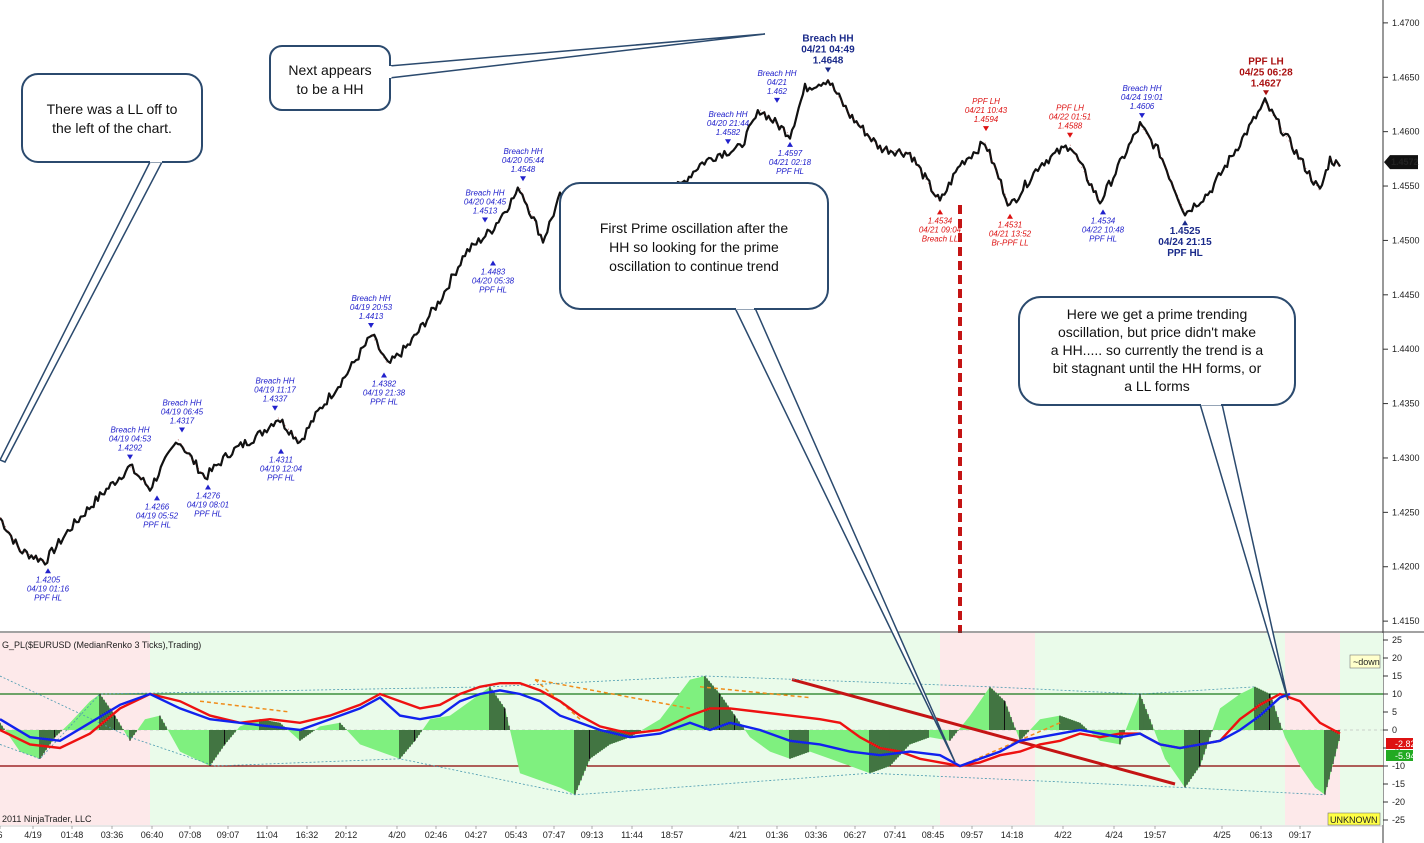 The height and width of the screenshot is (843, 1424). Describe the element at coordinates (1406, 240) in the screenshot. I see `price-tick-label: 1.4500` at that location.